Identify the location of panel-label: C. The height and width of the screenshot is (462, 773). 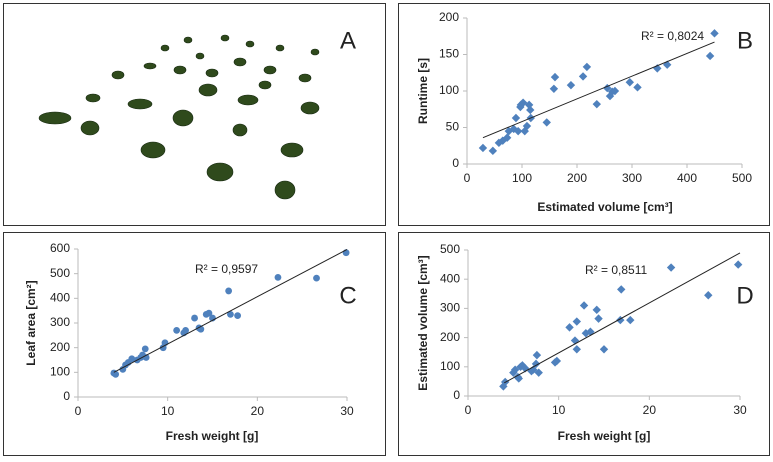
(347, 295).